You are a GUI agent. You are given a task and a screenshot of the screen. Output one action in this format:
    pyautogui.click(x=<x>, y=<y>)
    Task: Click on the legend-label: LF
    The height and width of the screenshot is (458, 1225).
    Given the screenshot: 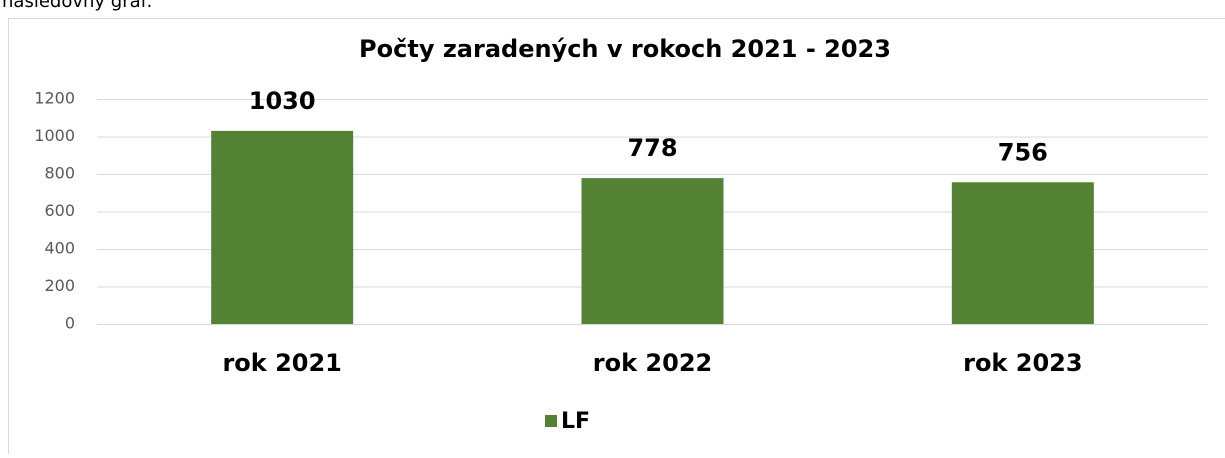 What is the action you would take?
    pyautogui.click(x=575, y=421)
    